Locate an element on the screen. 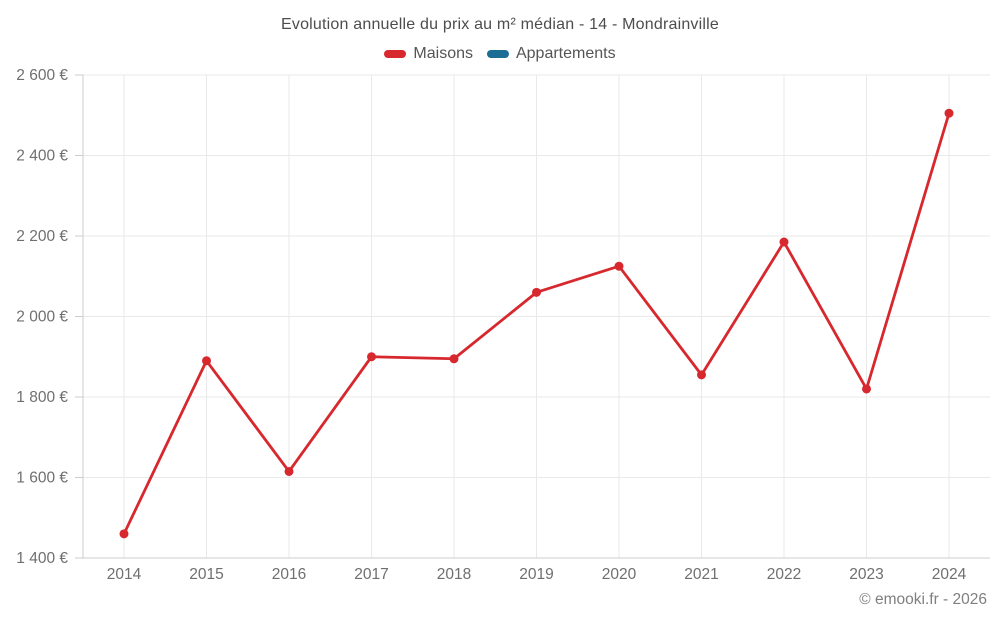 This screenshot has width=1000, height=625. y-tick-label: 2 200 € is located at coordinates (42, 236).